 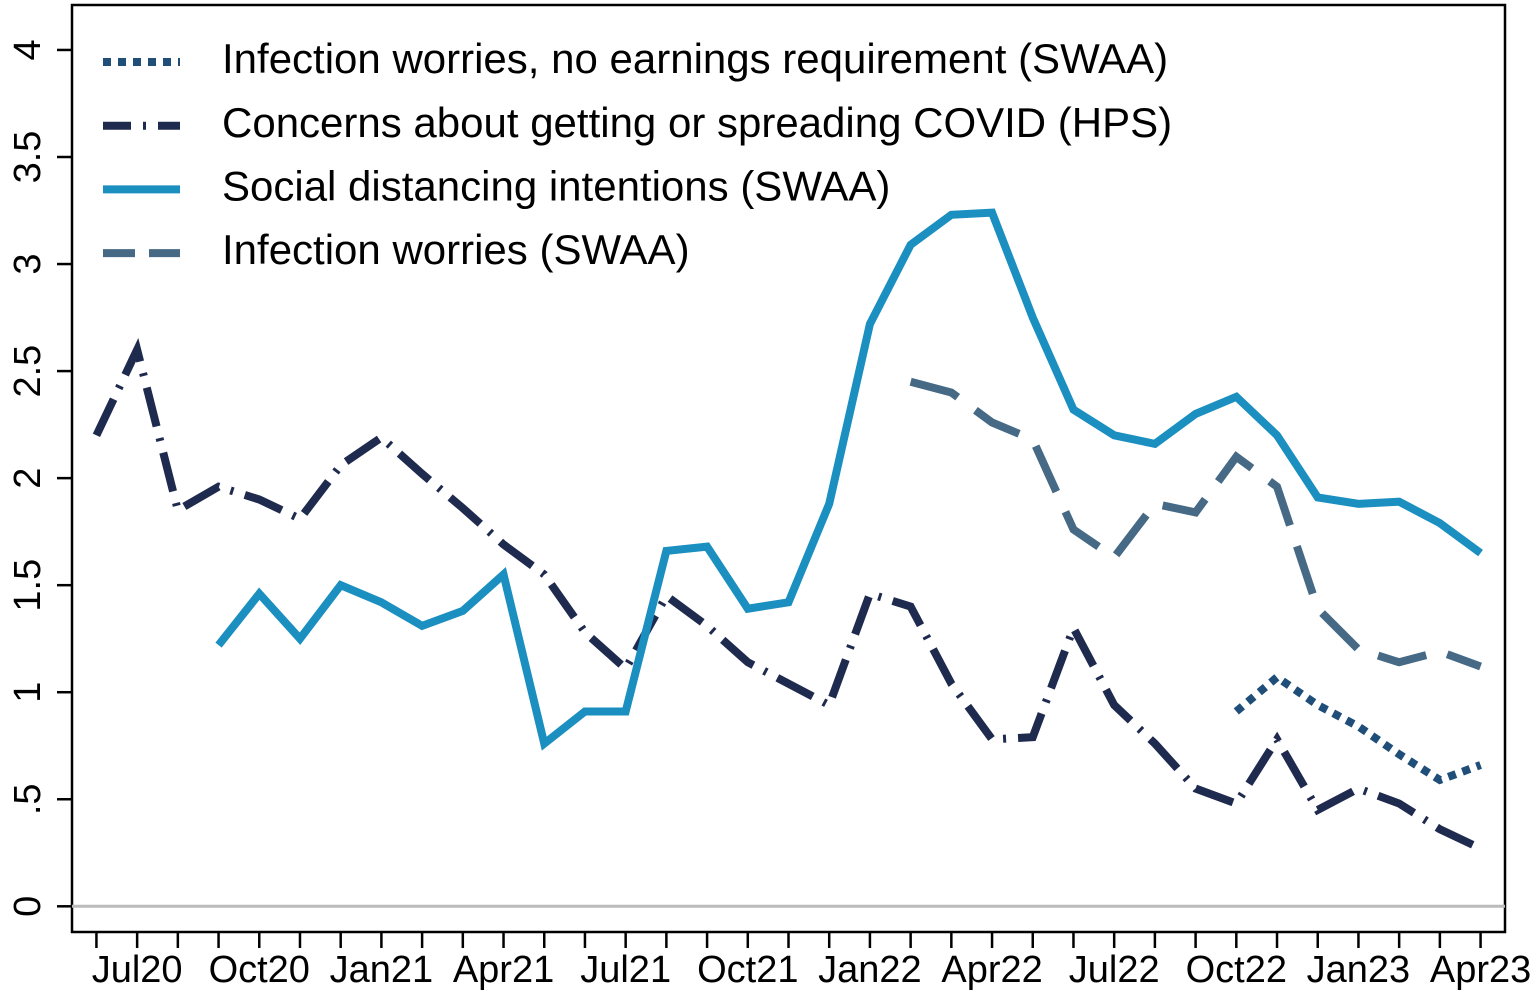 What do you see at coordinates (1114, 970) in the screenshot?
I see `x-tick-label: Jul22` at bounding box center [1114, 970].